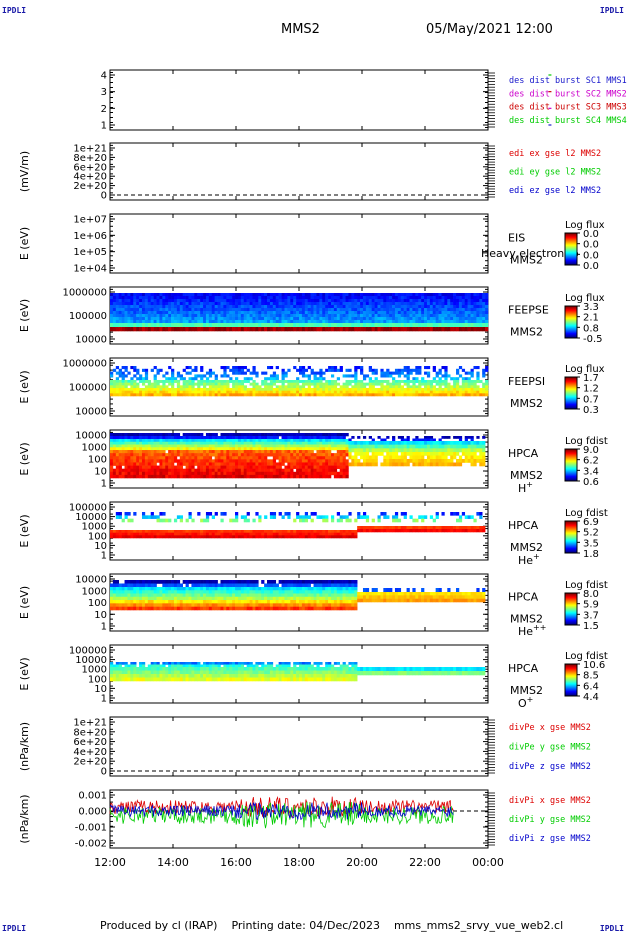 This screenshot has width=630, height=934. What do you see at coordinates (550, 820) in the screenshot?
I see `divpi-legend-2: divPi y gse MMS2` at bounding box center [550, 820].